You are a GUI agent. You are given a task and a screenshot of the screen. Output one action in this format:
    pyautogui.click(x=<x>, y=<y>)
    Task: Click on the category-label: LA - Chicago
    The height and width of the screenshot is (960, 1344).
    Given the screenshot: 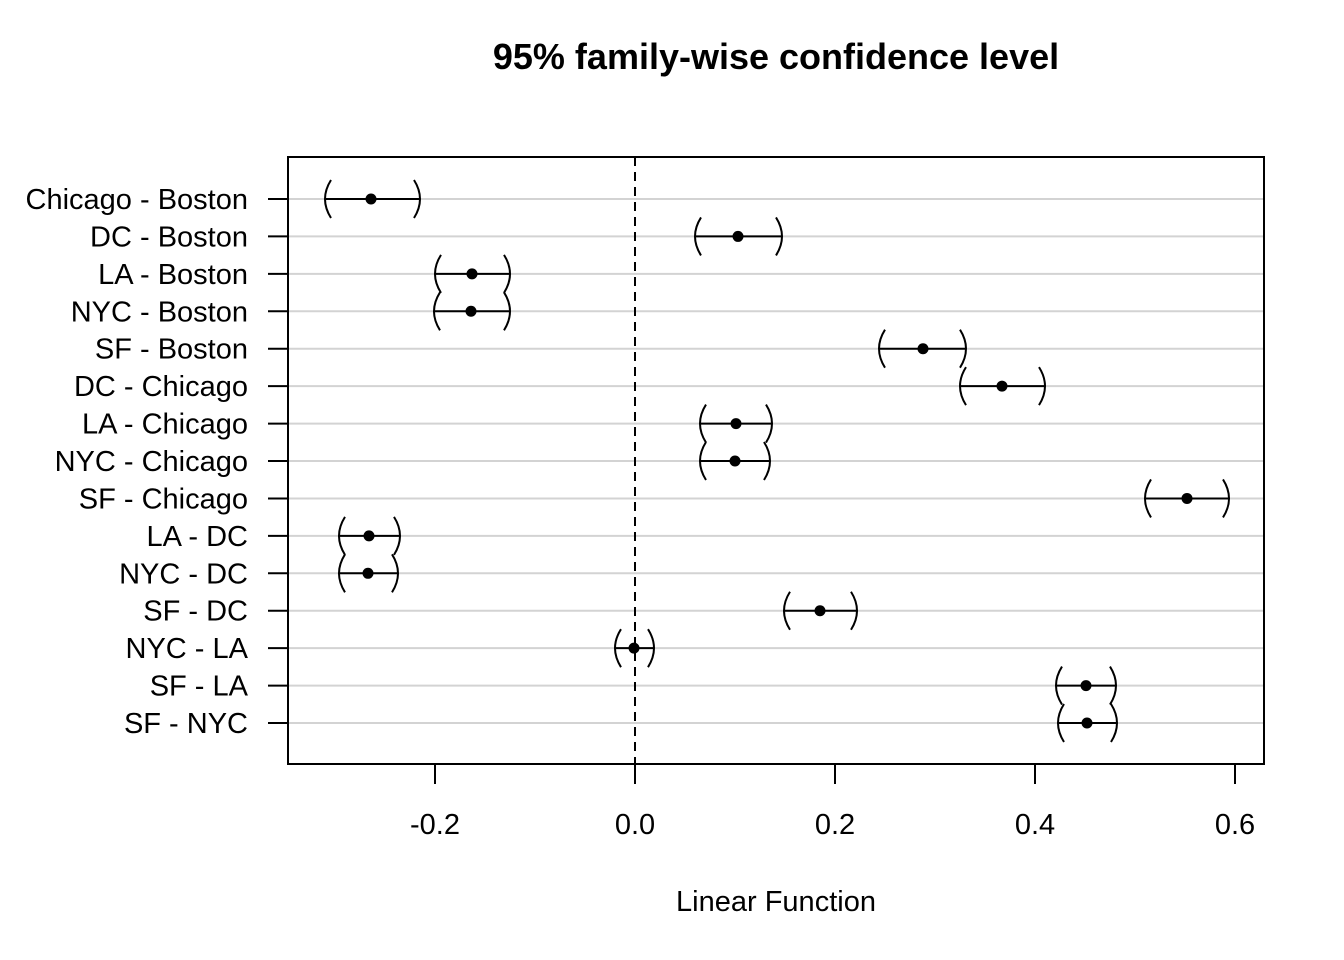 What is the action you would take?
    pyautogui.click(x=165, y=425)
    